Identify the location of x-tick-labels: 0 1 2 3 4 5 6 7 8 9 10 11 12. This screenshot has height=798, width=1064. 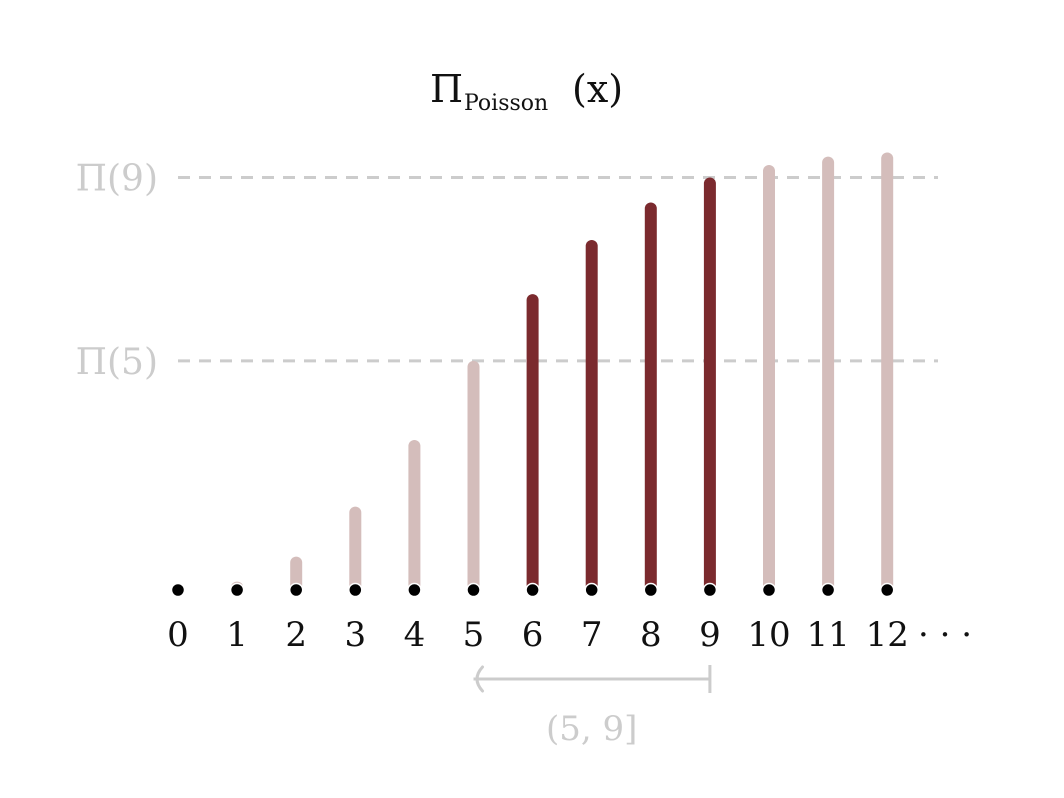
(538, 635).